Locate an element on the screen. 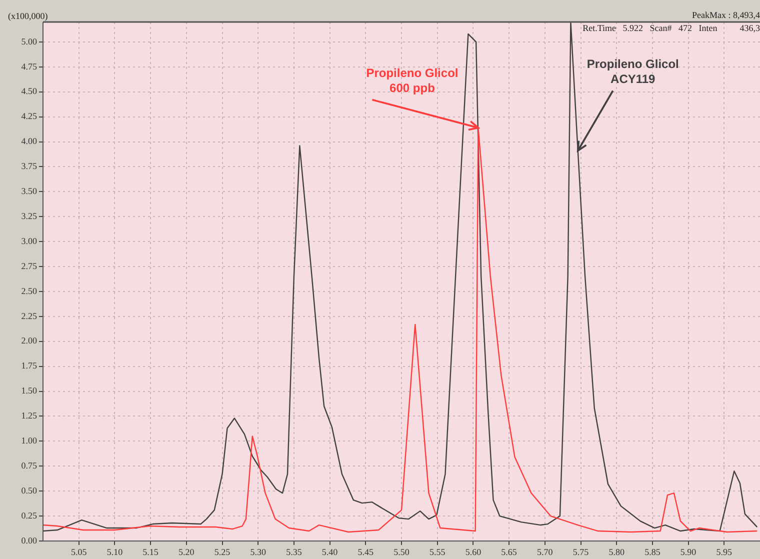 The image size is (760, 559). x-tick-label: 5.45 is located at coordinates (366, 551).